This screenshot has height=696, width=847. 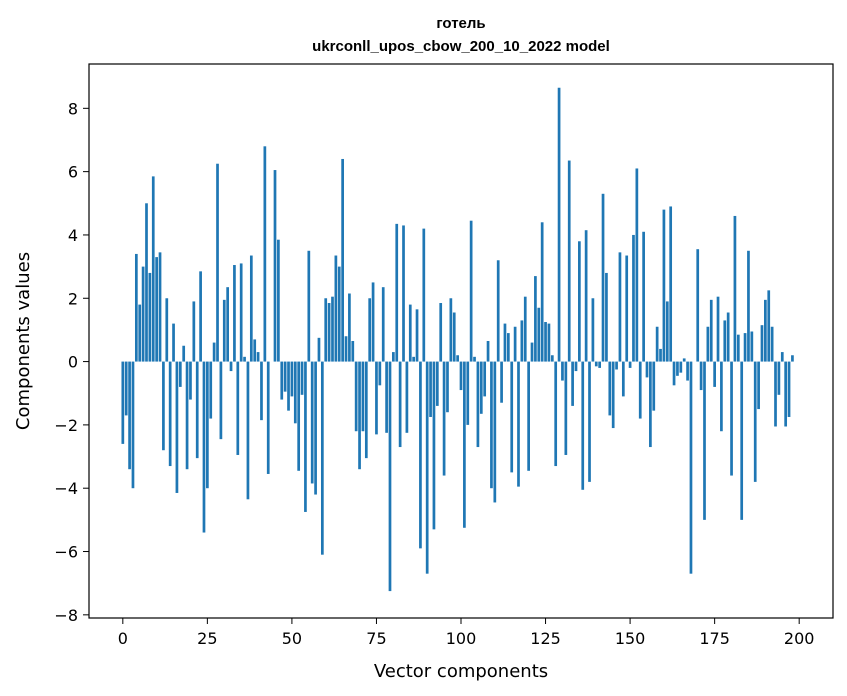 I want to click on y-tick-label: 8, so click(x=73, y=108).